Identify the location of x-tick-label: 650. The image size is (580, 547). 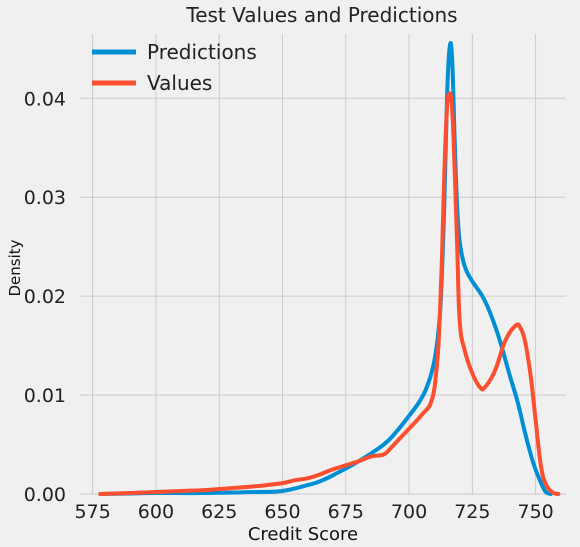
(282, 512).